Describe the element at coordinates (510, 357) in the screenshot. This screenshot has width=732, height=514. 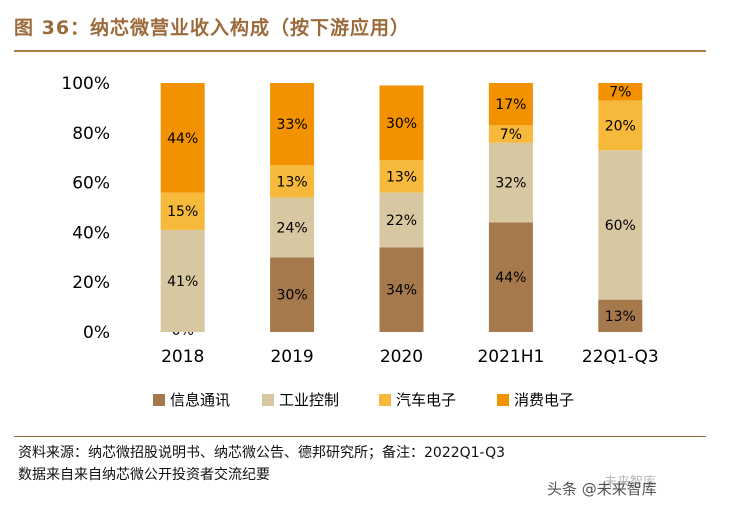
I see `x-tick-label: 2021H1` at that location.